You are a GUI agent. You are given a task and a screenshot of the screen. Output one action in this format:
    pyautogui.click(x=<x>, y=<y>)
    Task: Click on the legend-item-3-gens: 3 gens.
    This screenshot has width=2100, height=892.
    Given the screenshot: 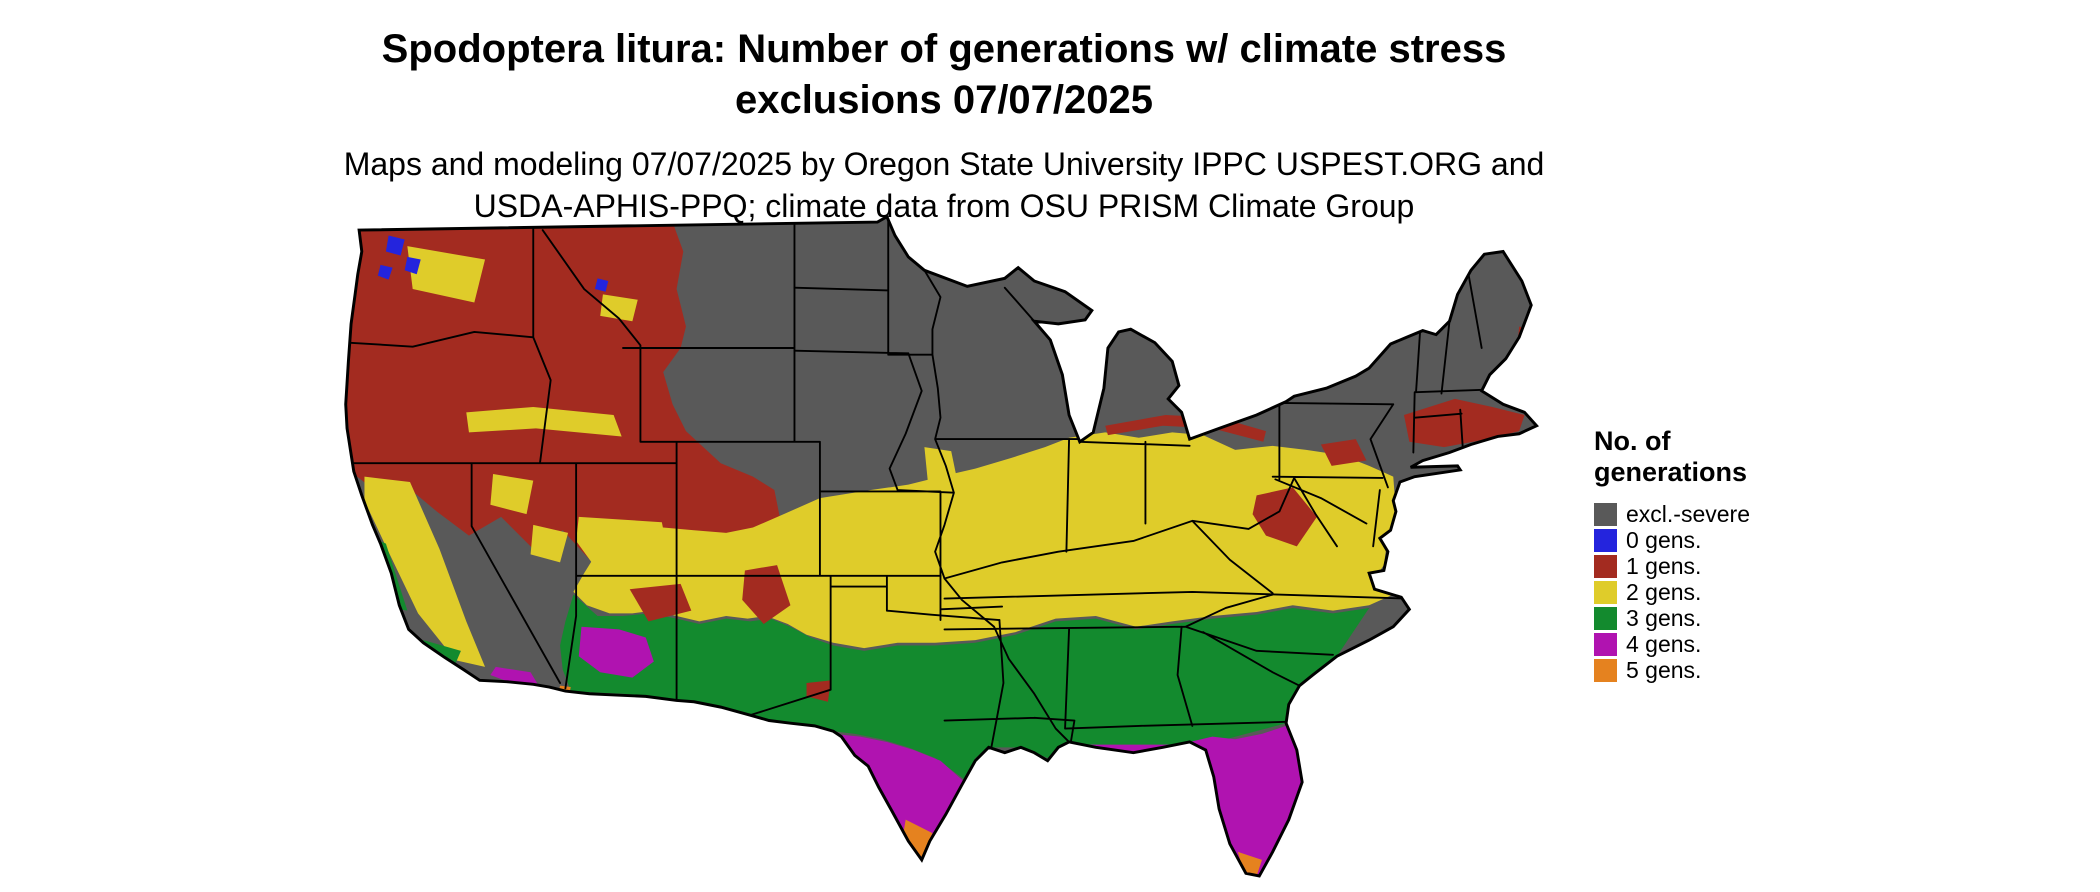 What is the action you would take?
    pyautogui.click(x=1724, y=618)
    